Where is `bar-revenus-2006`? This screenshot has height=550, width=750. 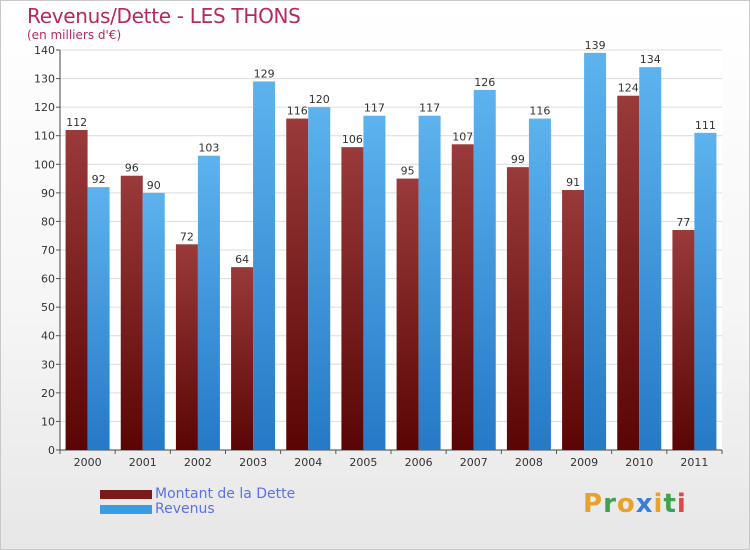 bar-revenus-2006 is located at coordinates (429, 282).